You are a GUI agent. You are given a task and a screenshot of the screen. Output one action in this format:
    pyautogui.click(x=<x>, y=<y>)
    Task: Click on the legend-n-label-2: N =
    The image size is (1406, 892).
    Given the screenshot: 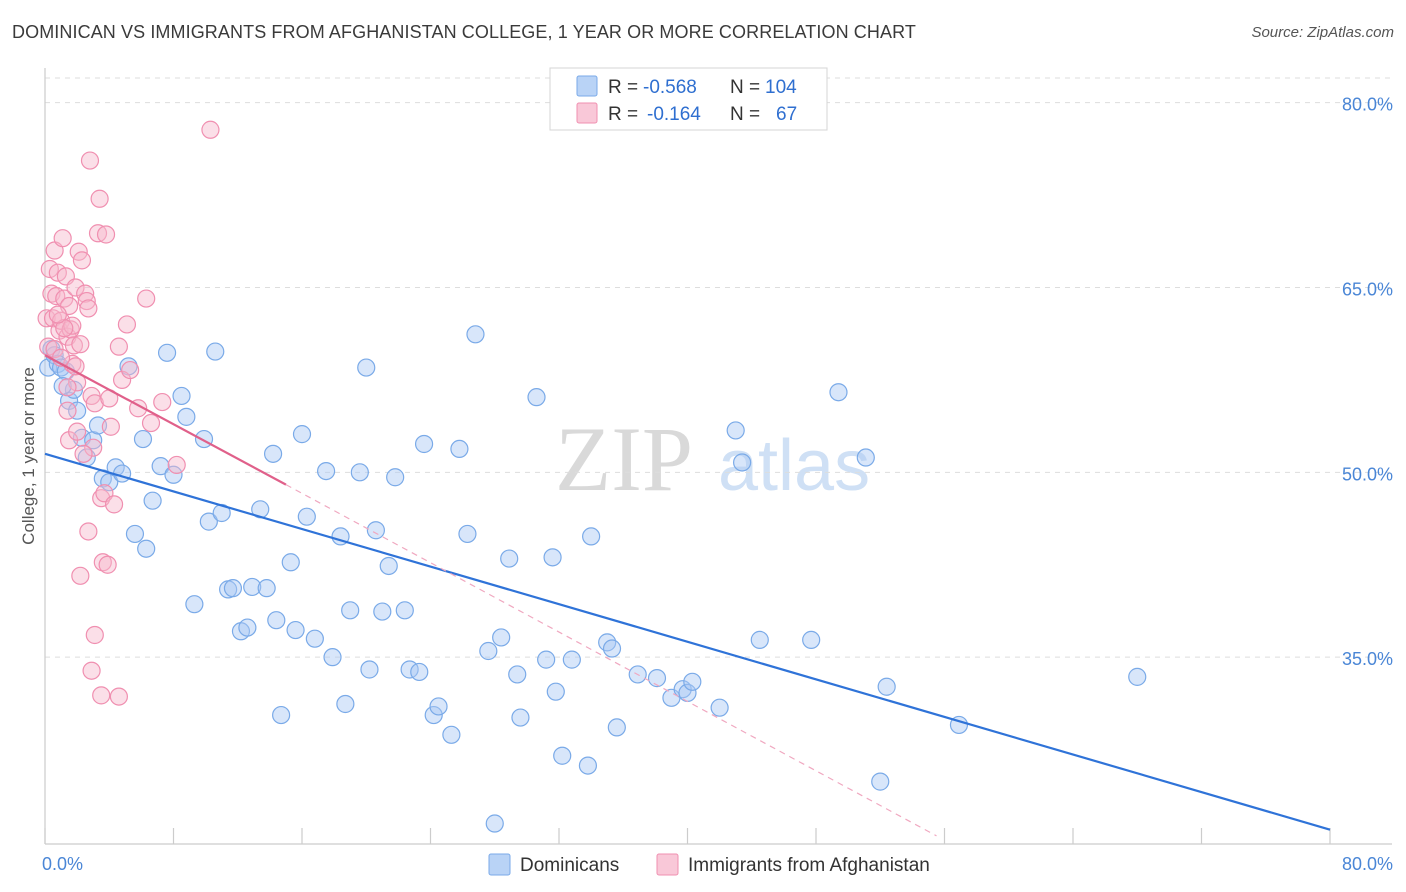 What is the action you would take?
    pyautogui.click(x=745, y=114)
    